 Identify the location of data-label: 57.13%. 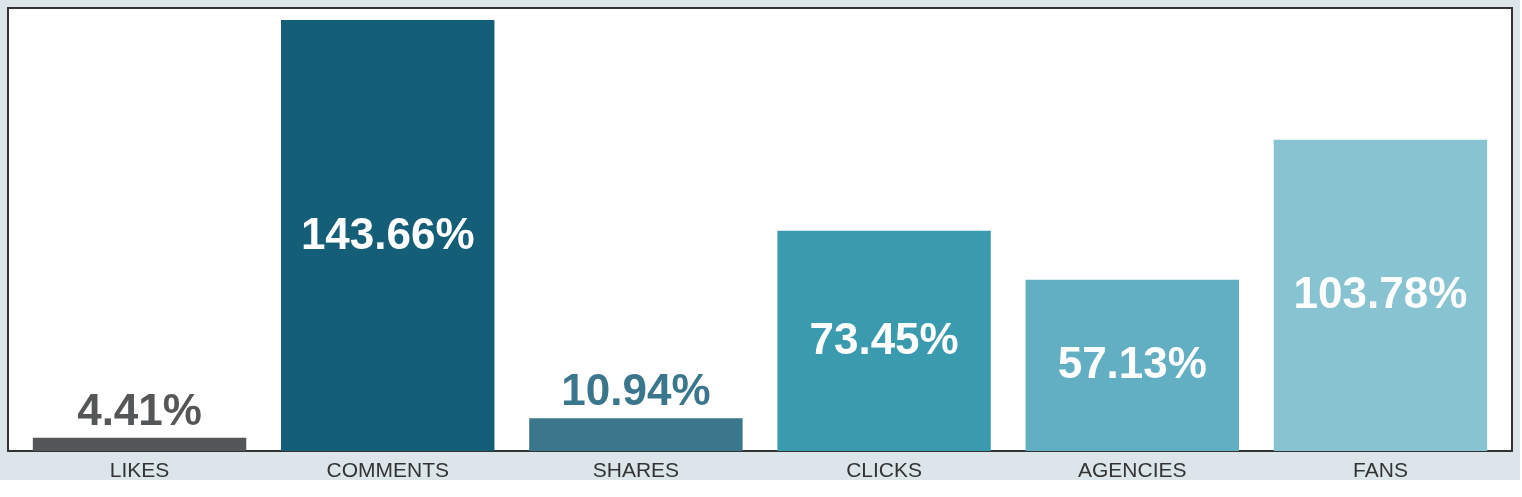
(1132, 363).